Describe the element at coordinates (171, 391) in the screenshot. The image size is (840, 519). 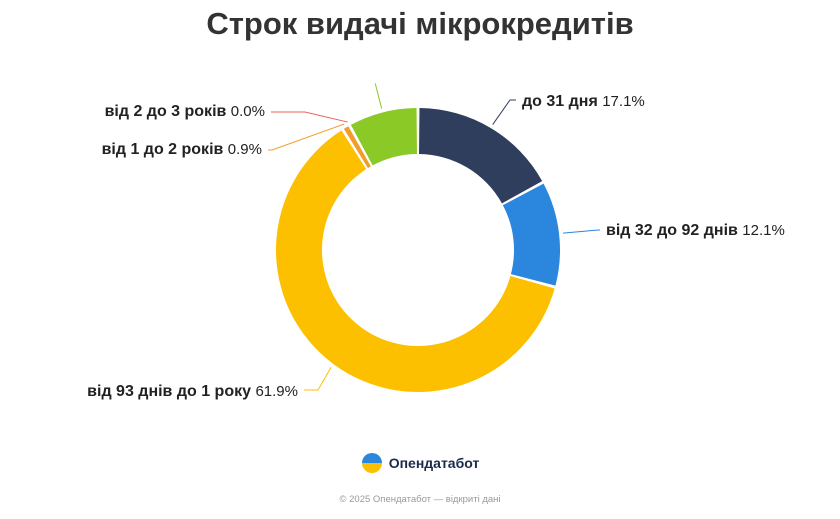
I see `slice-label-name: від 93 днів до 1 року` at that location.